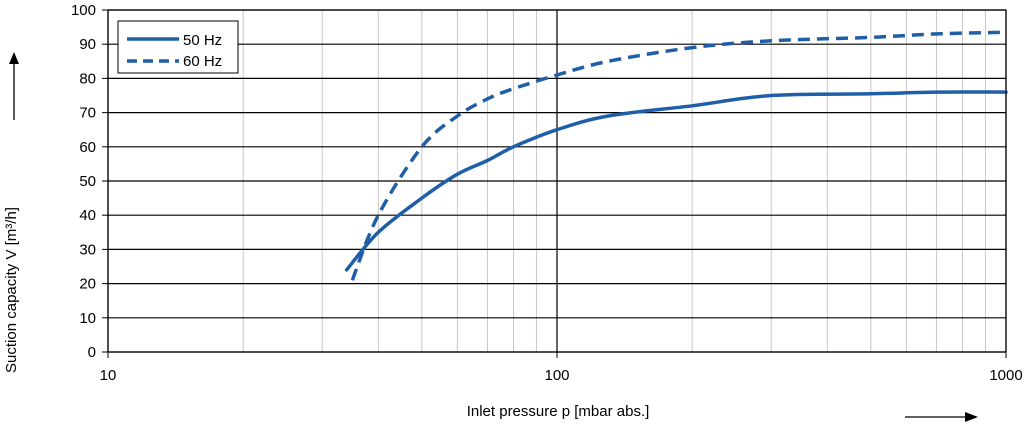  Describe the element at coordinates (558, 411) in the screenshot. I see `x-axis-title: Inlet pressure p [mbar abs.]` at that location.